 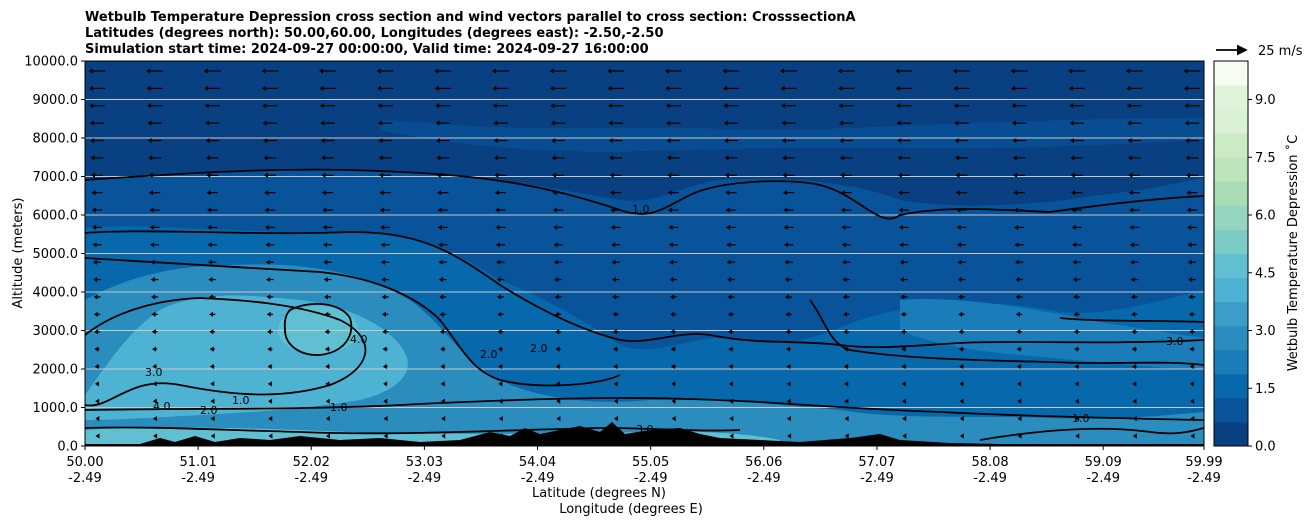 I want to click on colorbar-tick-label: 0.0, so click(x=1265, y=447).